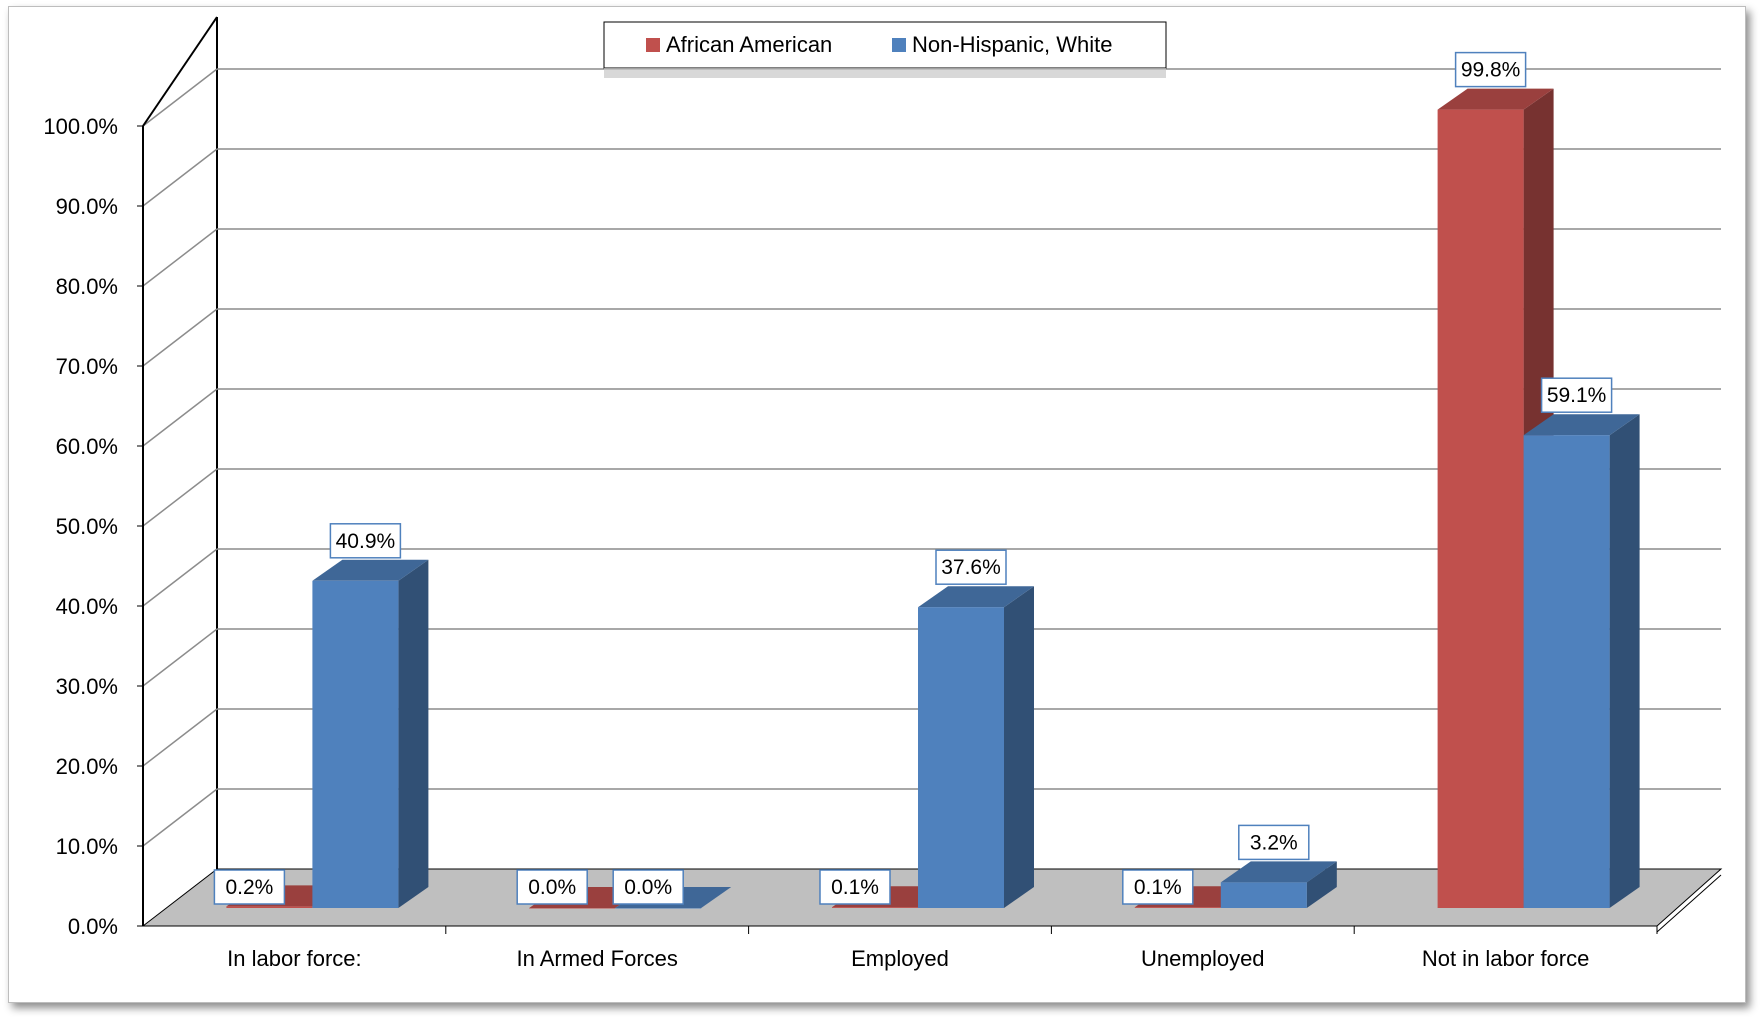 The height and width of the screenshot is (1017, 1760). I want to click on x-tick-label-not-in-labor-force: Not in labor force, so click(1506, 958).